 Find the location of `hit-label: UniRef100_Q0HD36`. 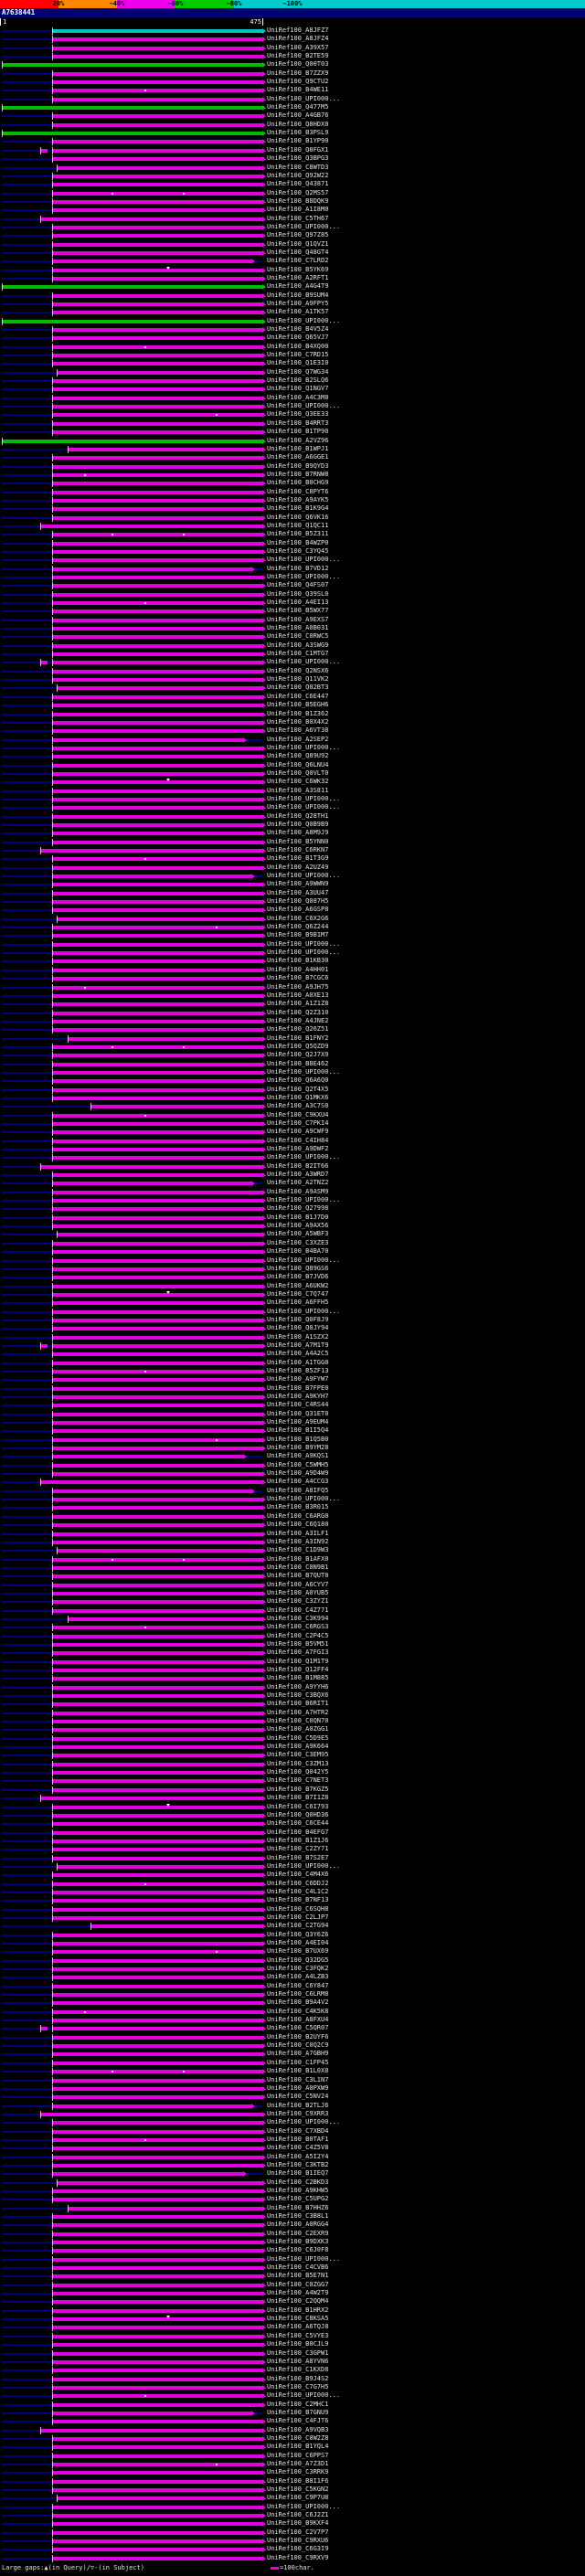

hit-label: UniRef100_Q0HD36 is located at coordinates (298, 1814).